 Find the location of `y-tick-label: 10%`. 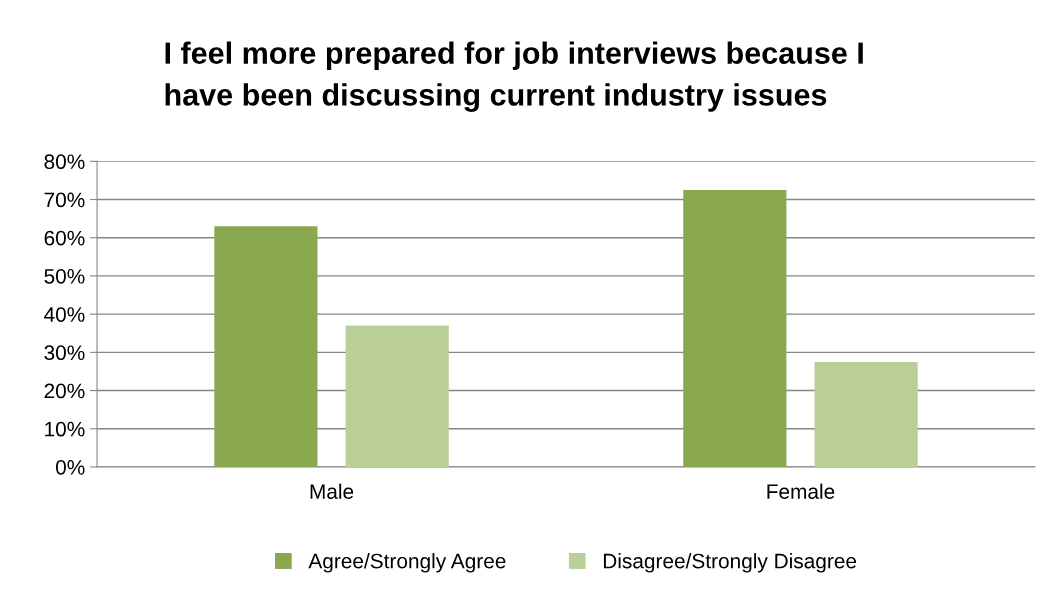

y-tick-label: 10% is located at coordinates (65, 429).